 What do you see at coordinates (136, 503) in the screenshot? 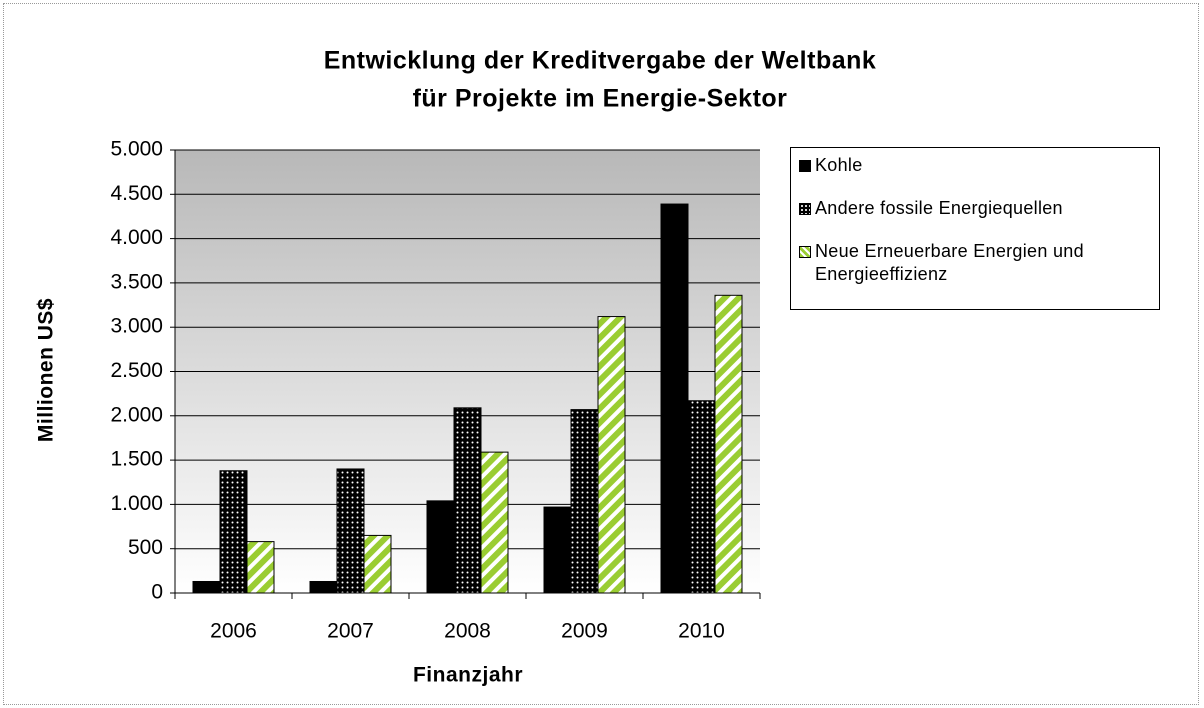
I see `y-tick-label: 1.000` at bounding box center [136, 503].